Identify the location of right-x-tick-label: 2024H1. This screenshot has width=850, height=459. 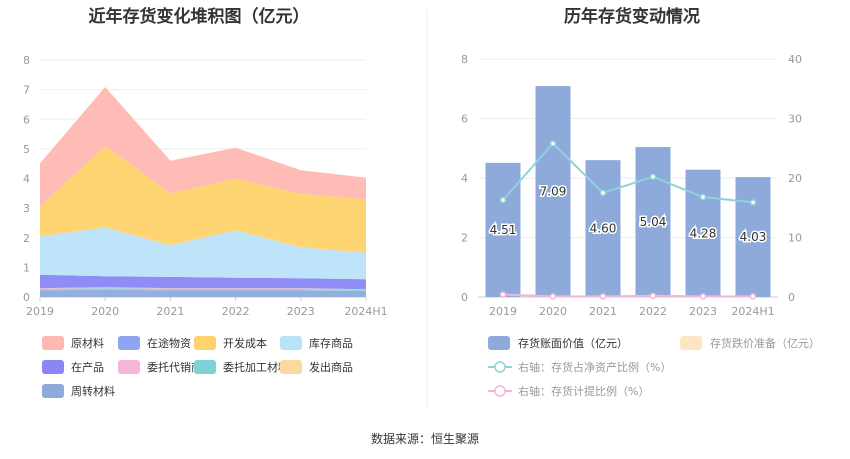
(752, 311).